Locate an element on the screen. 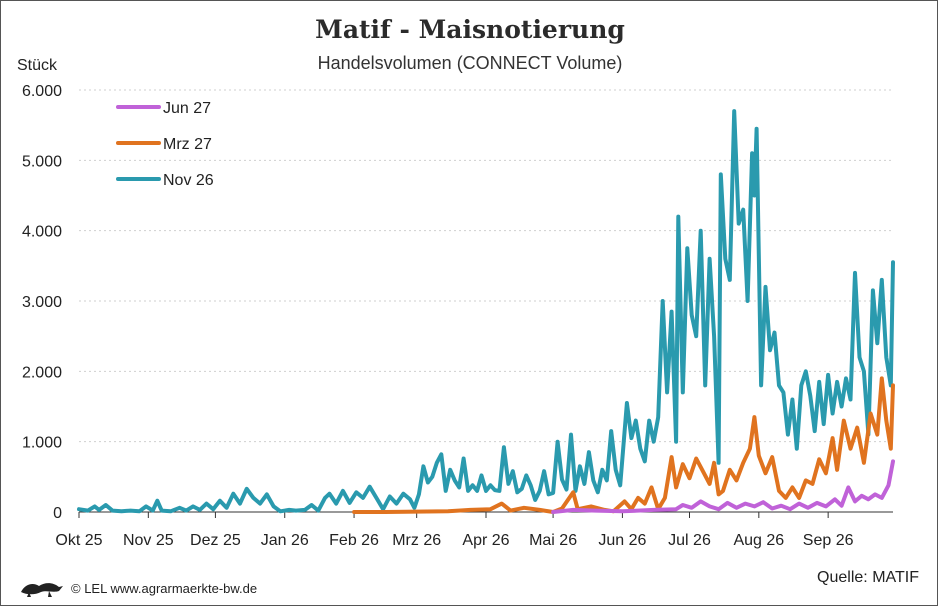  x-tick-label: Feb 26 is located at coordinates (354, 540).